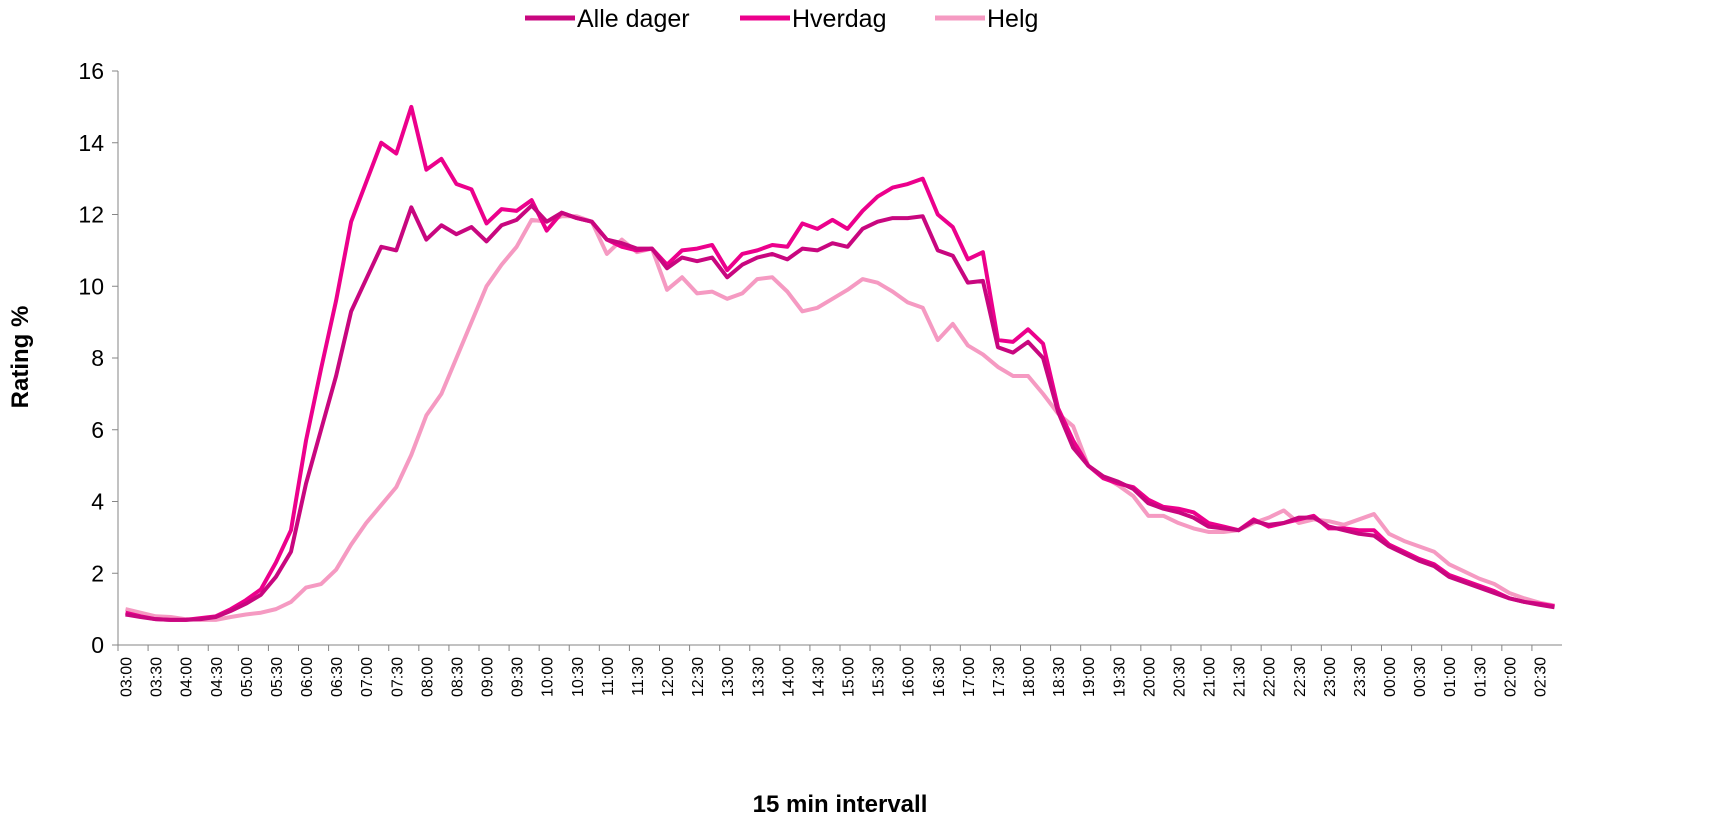 The width and height of the screenshot is (1710, 840). What do you see at coordinates (818, 677) in the screenshot?
I see `x-tick-label: 14:30` at bounding box center [818, 677].